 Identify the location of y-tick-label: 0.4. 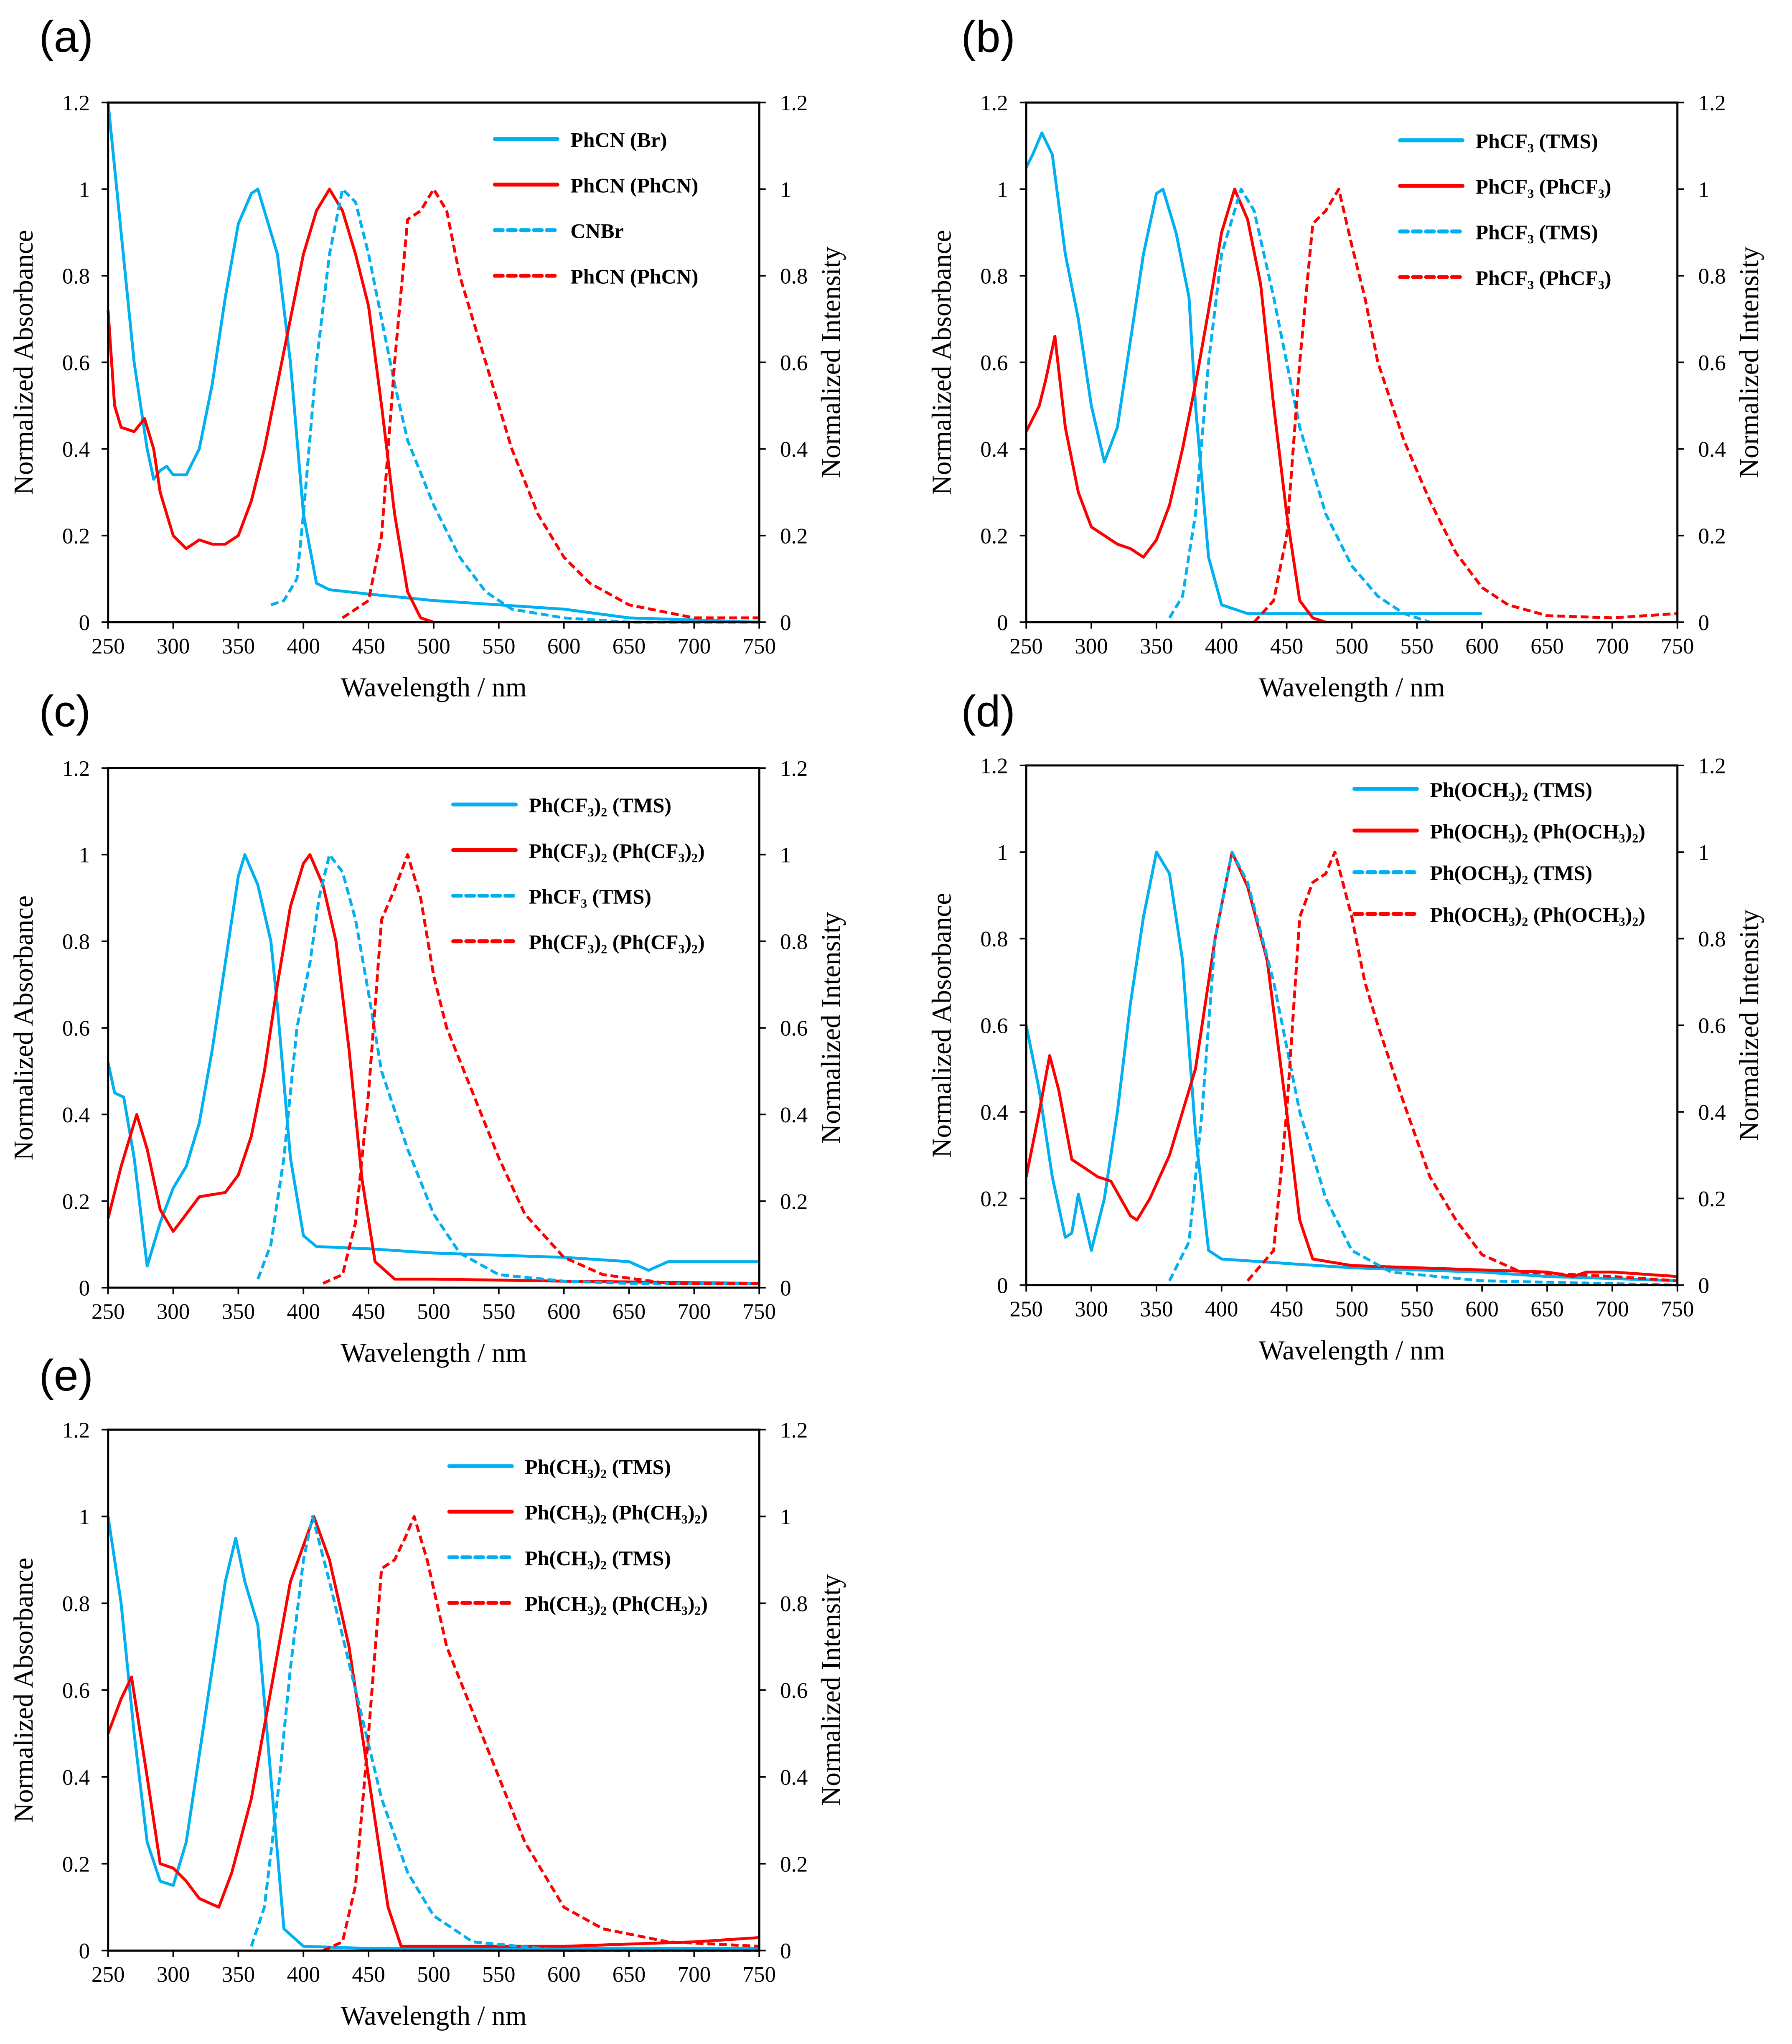
(76, 1115).